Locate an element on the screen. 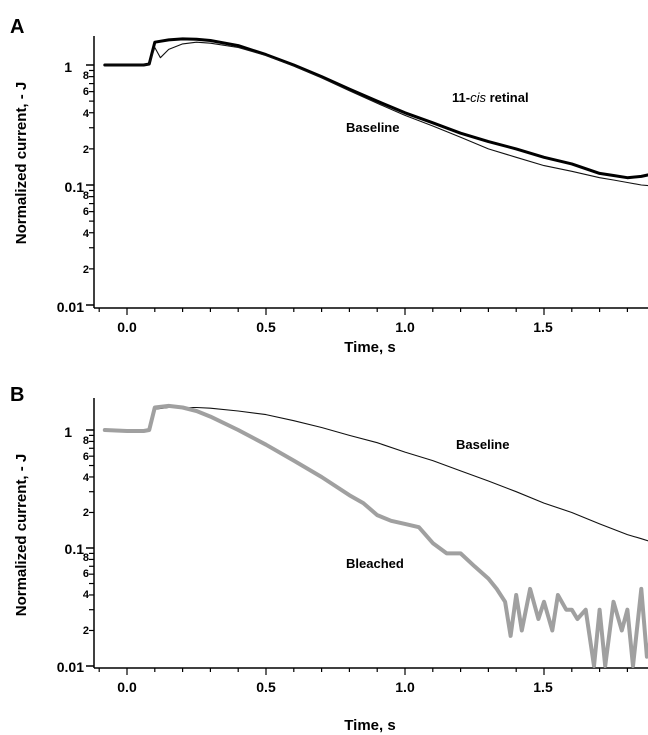 This screenshot has width=648, height=735. panel-a-xtick-0.5: 0.5 is located at coordinates (266, 327).